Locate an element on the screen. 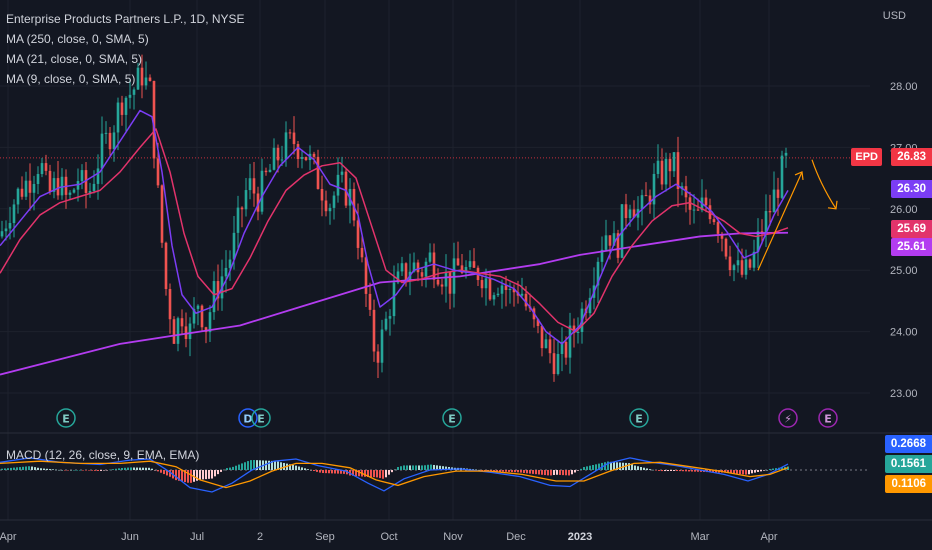 Image resolution: width=932 pixels, height=550 pixels. x-tick-label: Jun is located at coordinates (130, 537).